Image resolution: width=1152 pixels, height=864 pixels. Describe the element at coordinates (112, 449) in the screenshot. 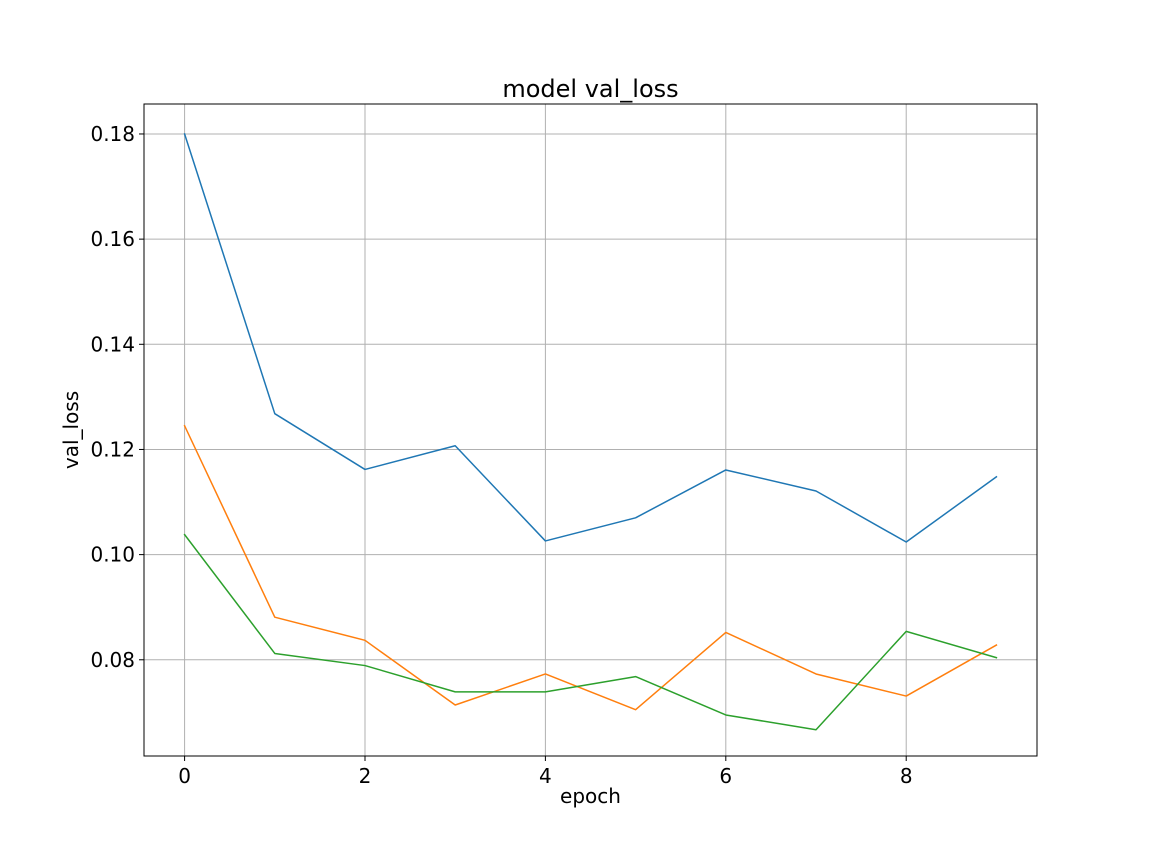

I see `y-tick-label: 0.12` at that location.